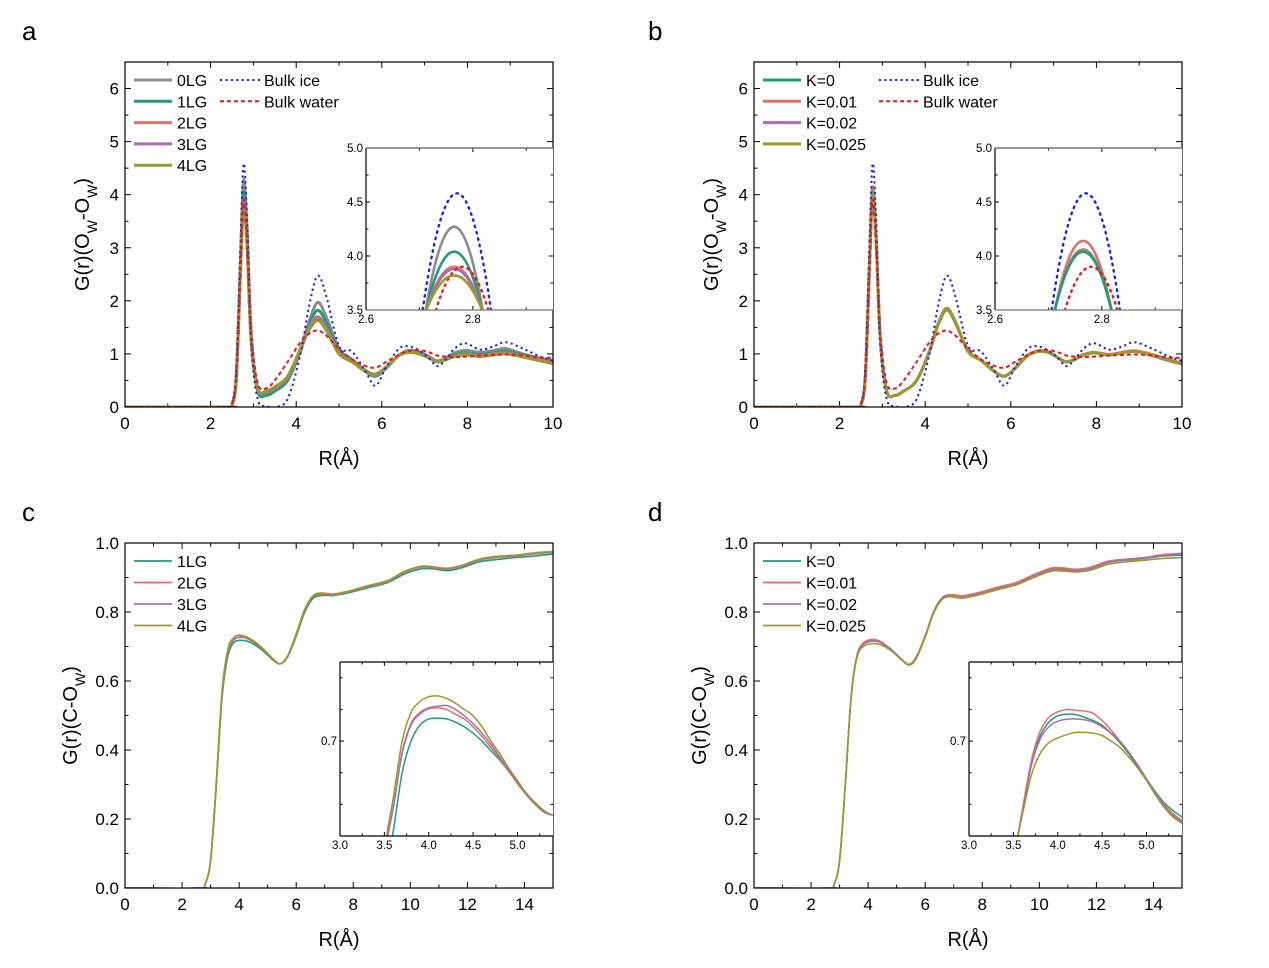 Image resolution: width=1269 pixels, height=968 pixels. Describe the element at coordinates (469, 770) in the screenshot. I see `inset-curve-3lg` at that location.